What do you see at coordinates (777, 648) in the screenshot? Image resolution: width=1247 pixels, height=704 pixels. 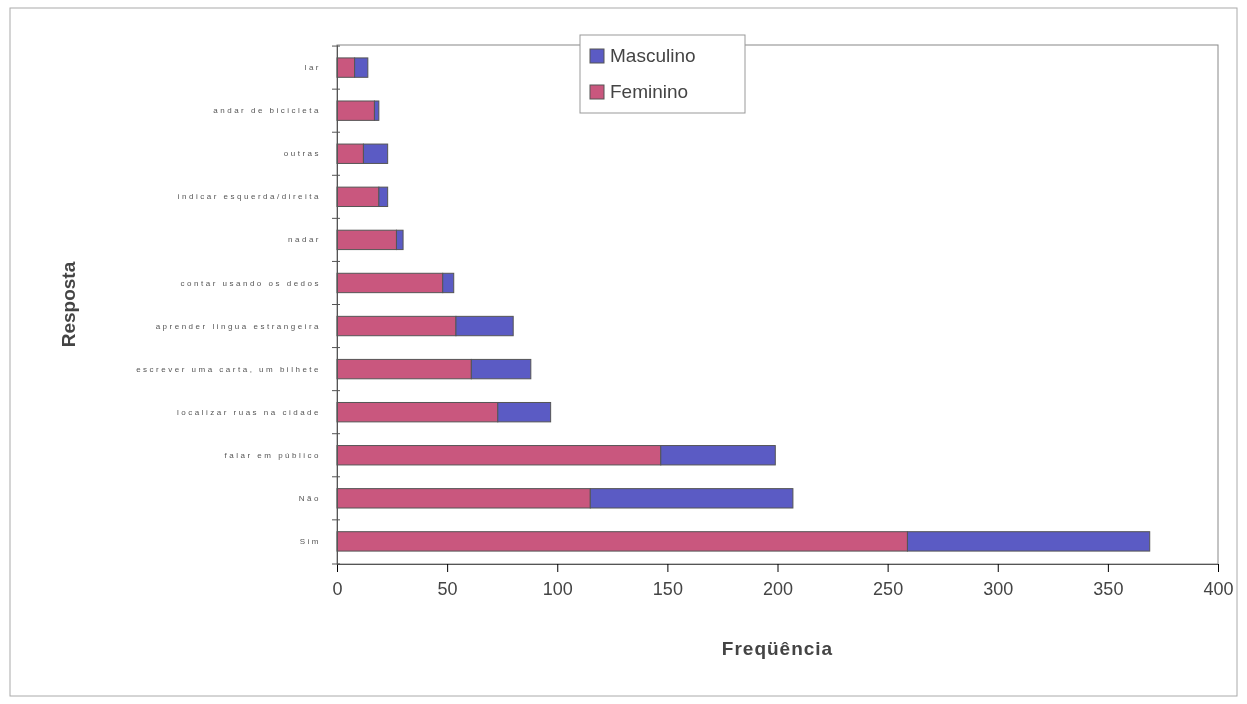 I see `x-axis-title: Freqüência` at bounding box center [777, 648].